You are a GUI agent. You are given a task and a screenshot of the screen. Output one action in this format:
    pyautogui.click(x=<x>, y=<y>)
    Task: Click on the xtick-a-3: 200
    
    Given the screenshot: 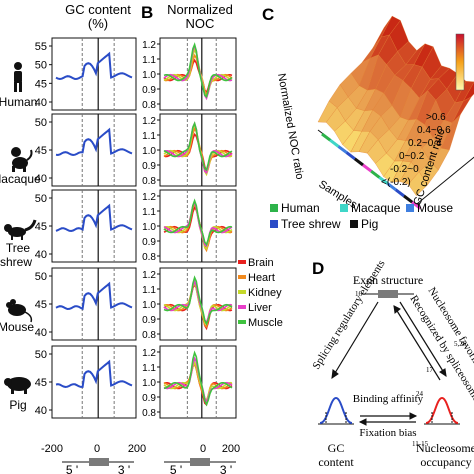 What is the action you would take?
    pyautogui.click(x=137, y=449)
    